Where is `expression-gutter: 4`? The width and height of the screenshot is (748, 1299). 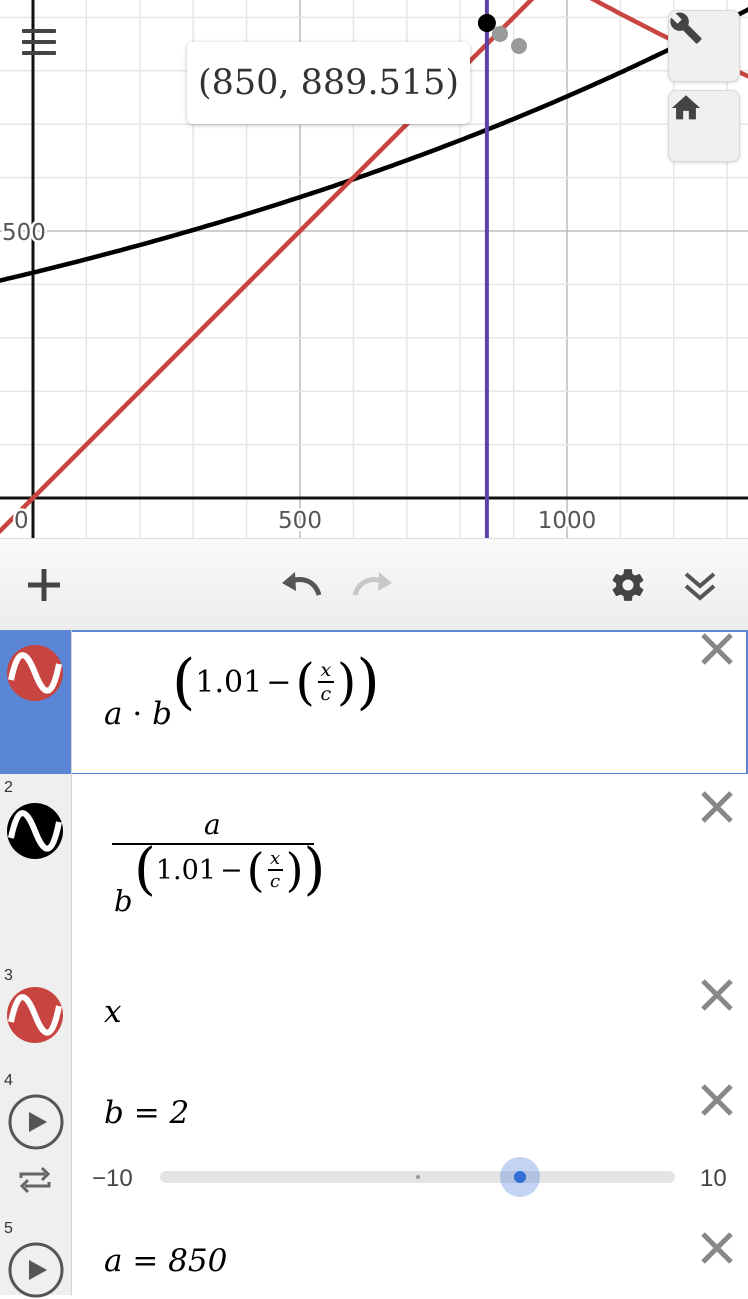
expression-gutter: 4 is located at coordinates (36, 1141).